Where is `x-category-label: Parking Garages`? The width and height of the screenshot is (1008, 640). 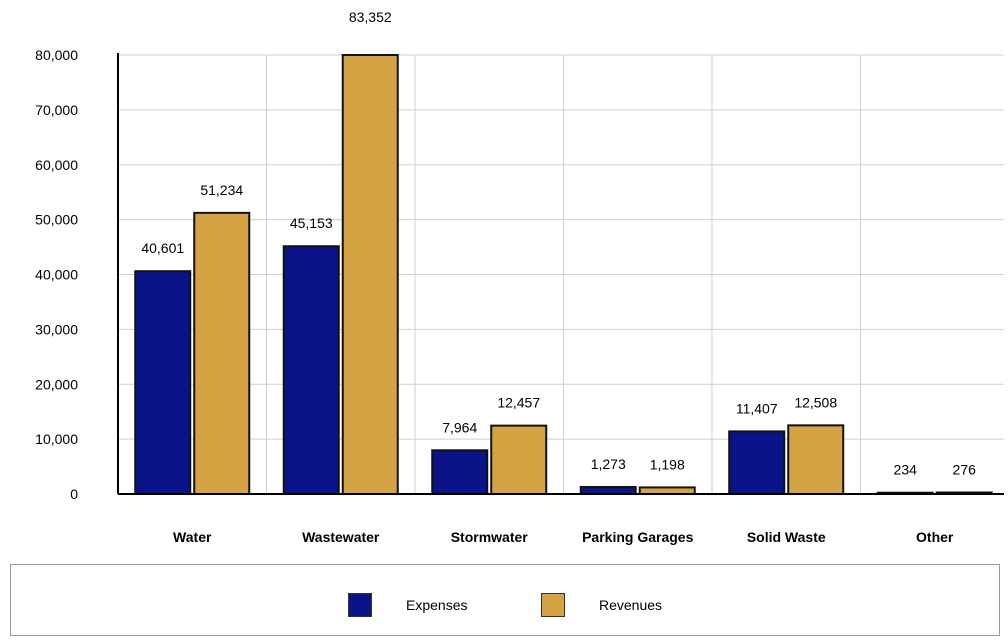
x-category-label: Parking Garages is located at coordinates (637, 537).